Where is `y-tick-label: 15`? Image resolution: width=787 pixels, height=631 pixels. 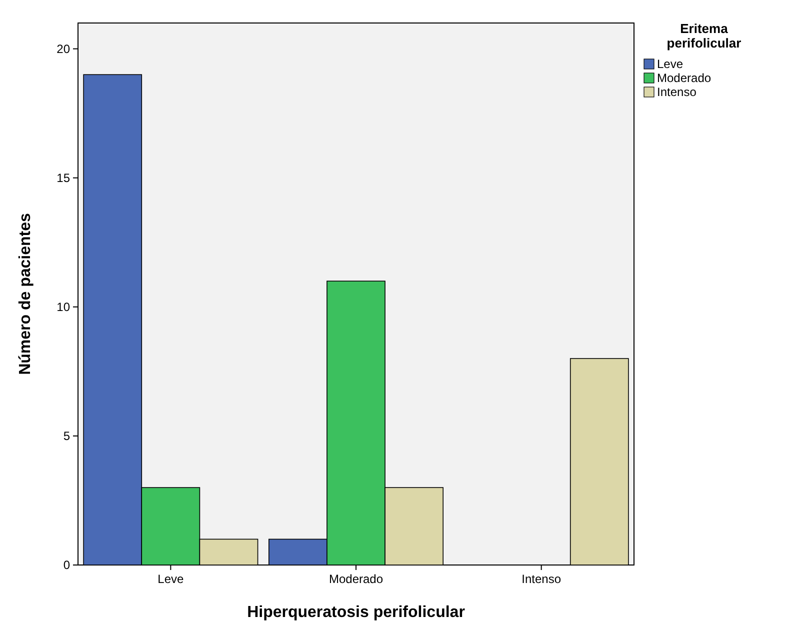 y-tick-label: 15 is located at coordinates (63, 178).